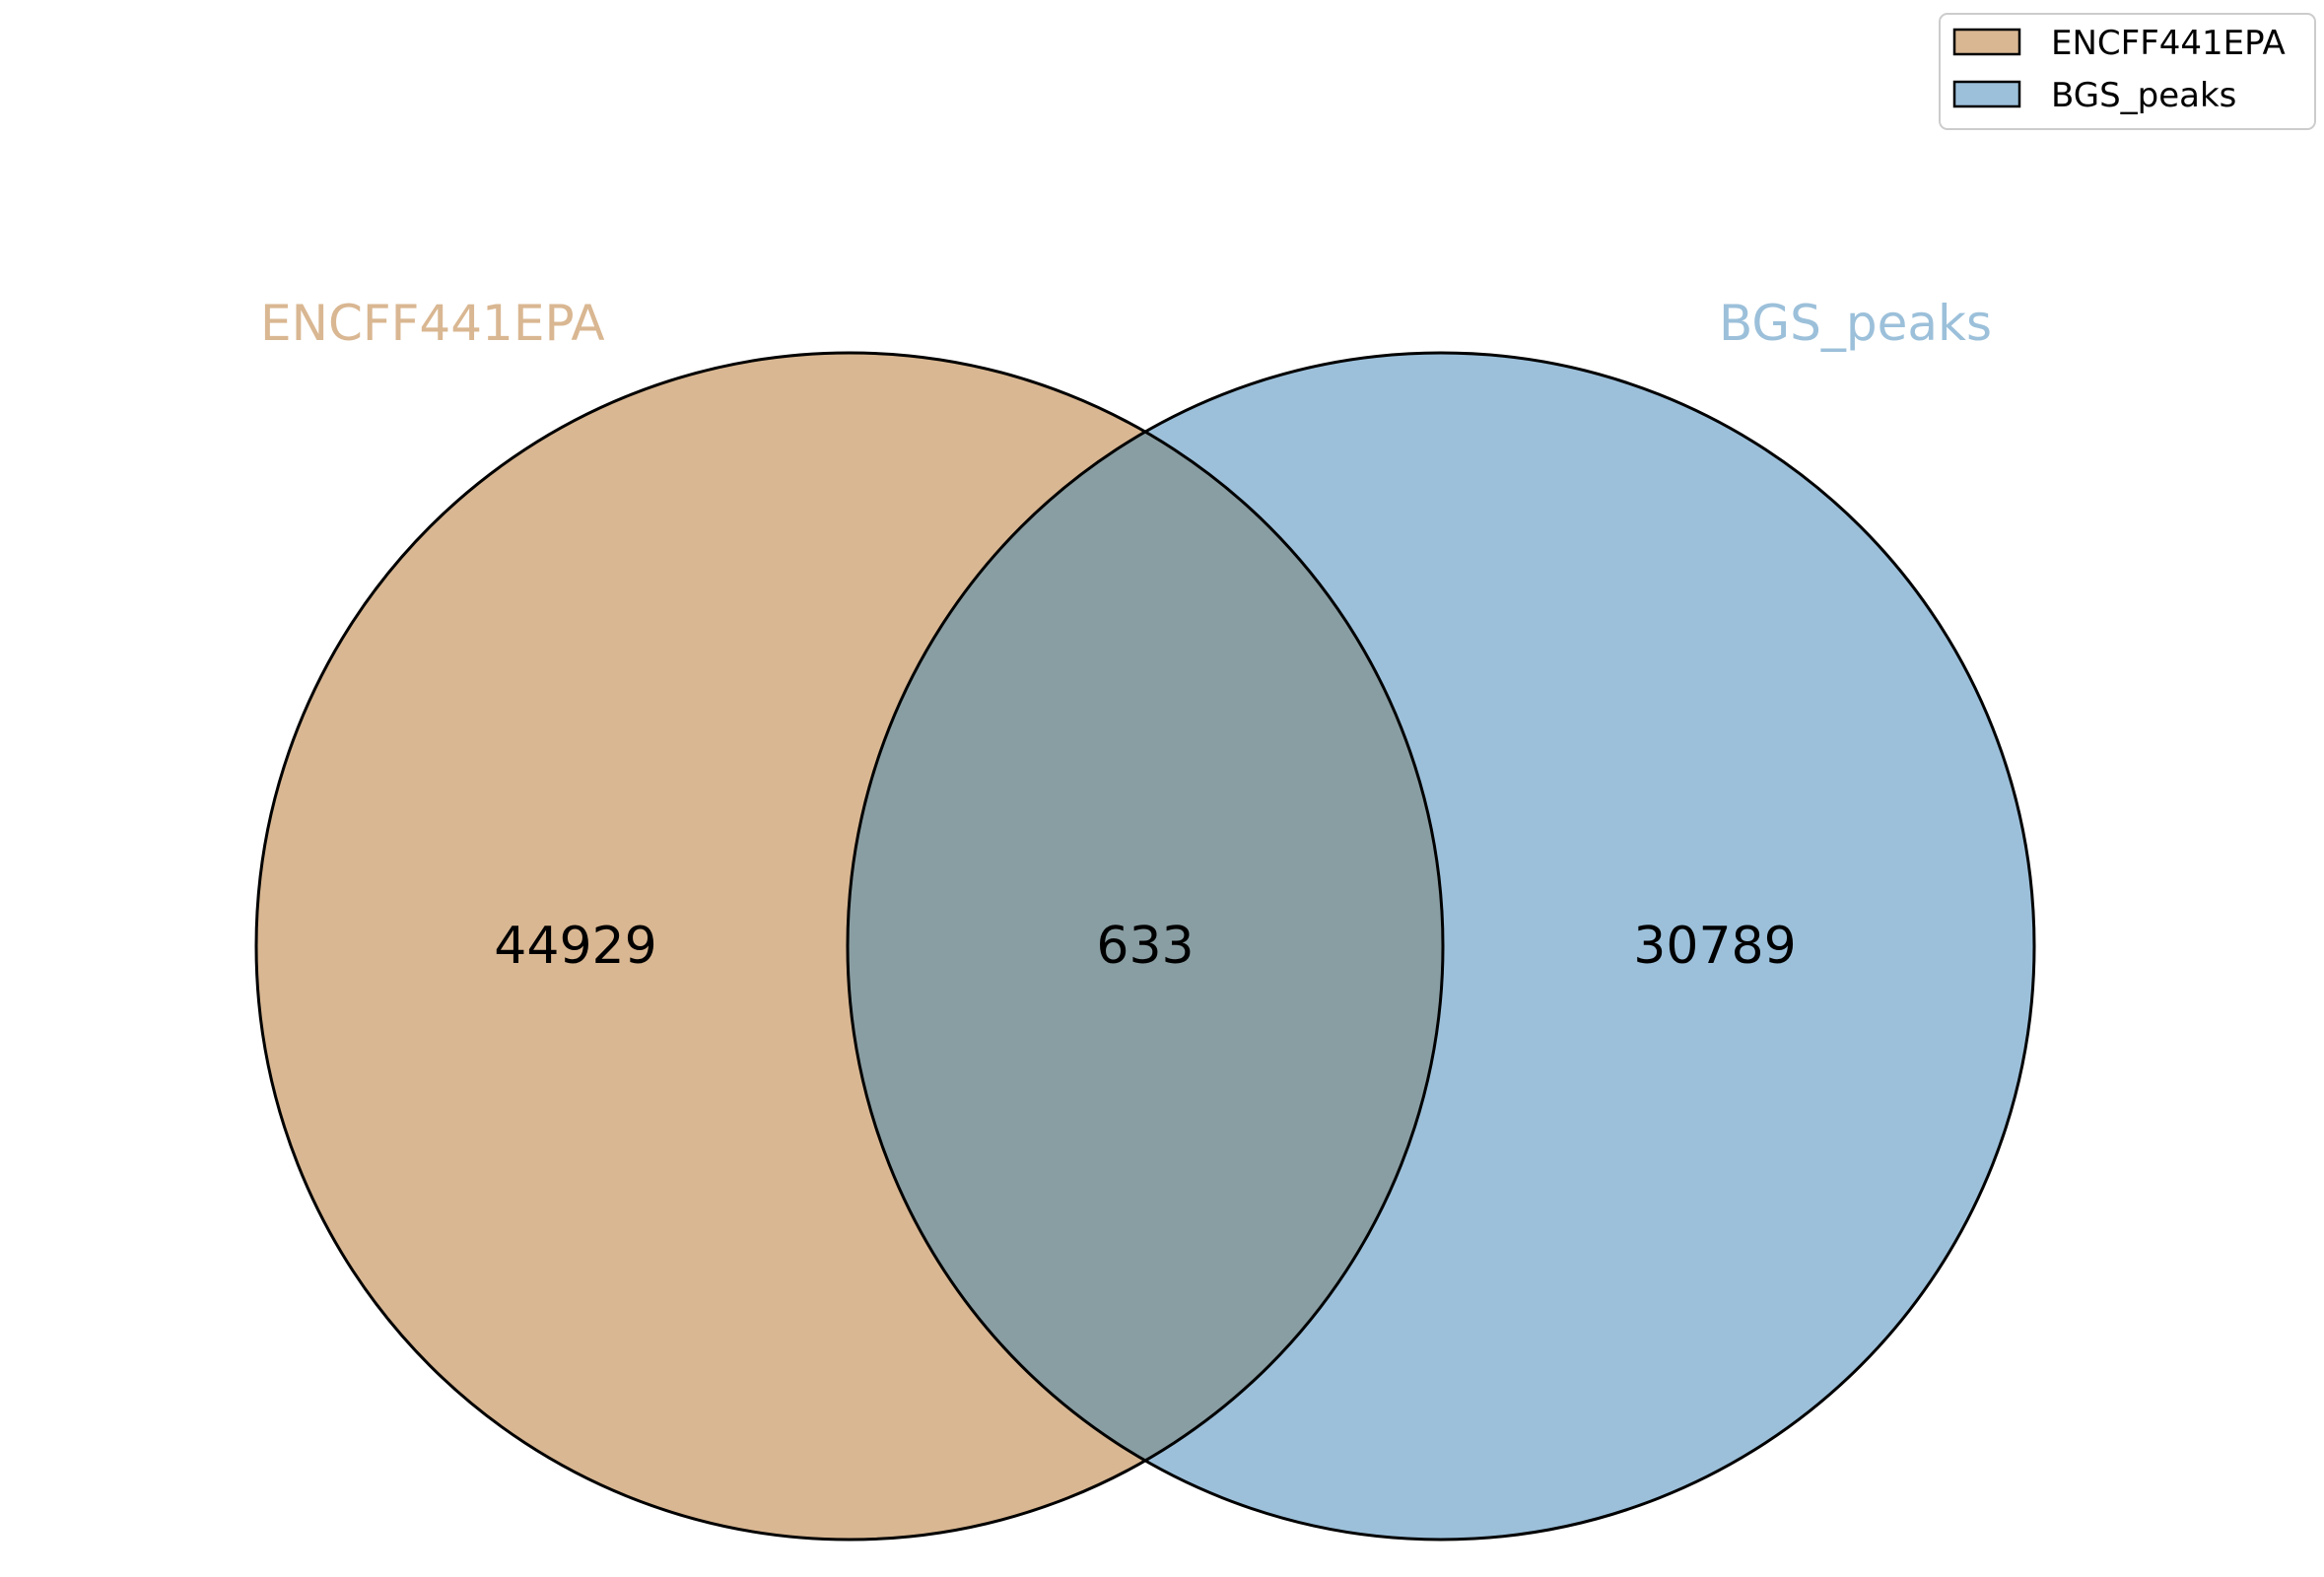 Image resolution: width=2324 pixels, height=1577 pixels. Describe the element at coordinates (1856, 323) in the screenshot. I see `set-b-title: BGS_peaks` at that location.